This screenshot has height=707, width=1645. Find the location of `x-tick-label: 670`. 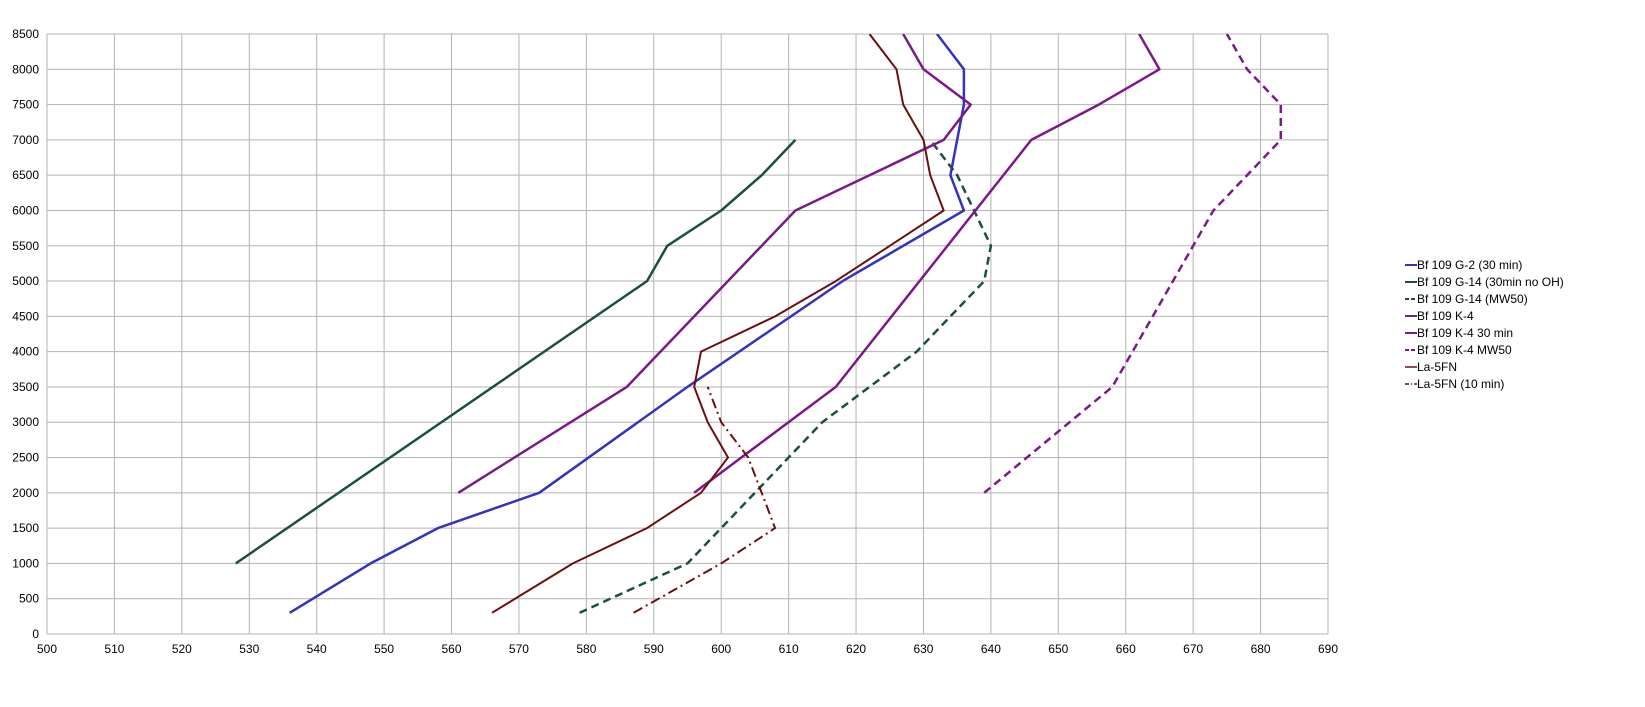

x-tick-label: 670 is located at coordinates (1193, 649).